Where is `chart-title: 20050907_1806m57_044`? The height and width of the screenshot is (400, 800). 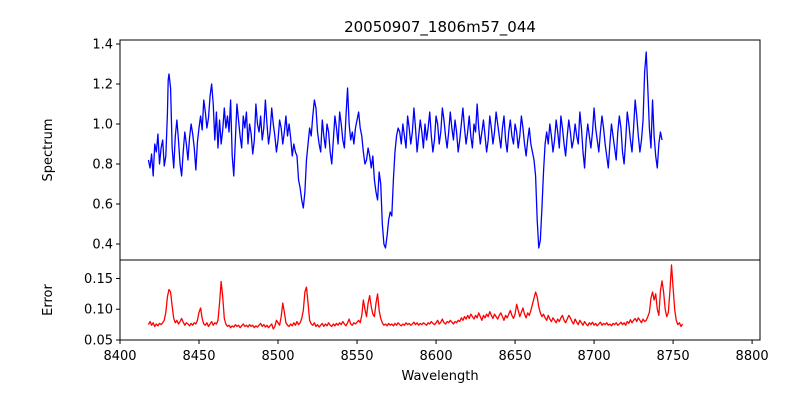 chart-title: 20050907_1806m57_044 is located at coordinates (440, 27).